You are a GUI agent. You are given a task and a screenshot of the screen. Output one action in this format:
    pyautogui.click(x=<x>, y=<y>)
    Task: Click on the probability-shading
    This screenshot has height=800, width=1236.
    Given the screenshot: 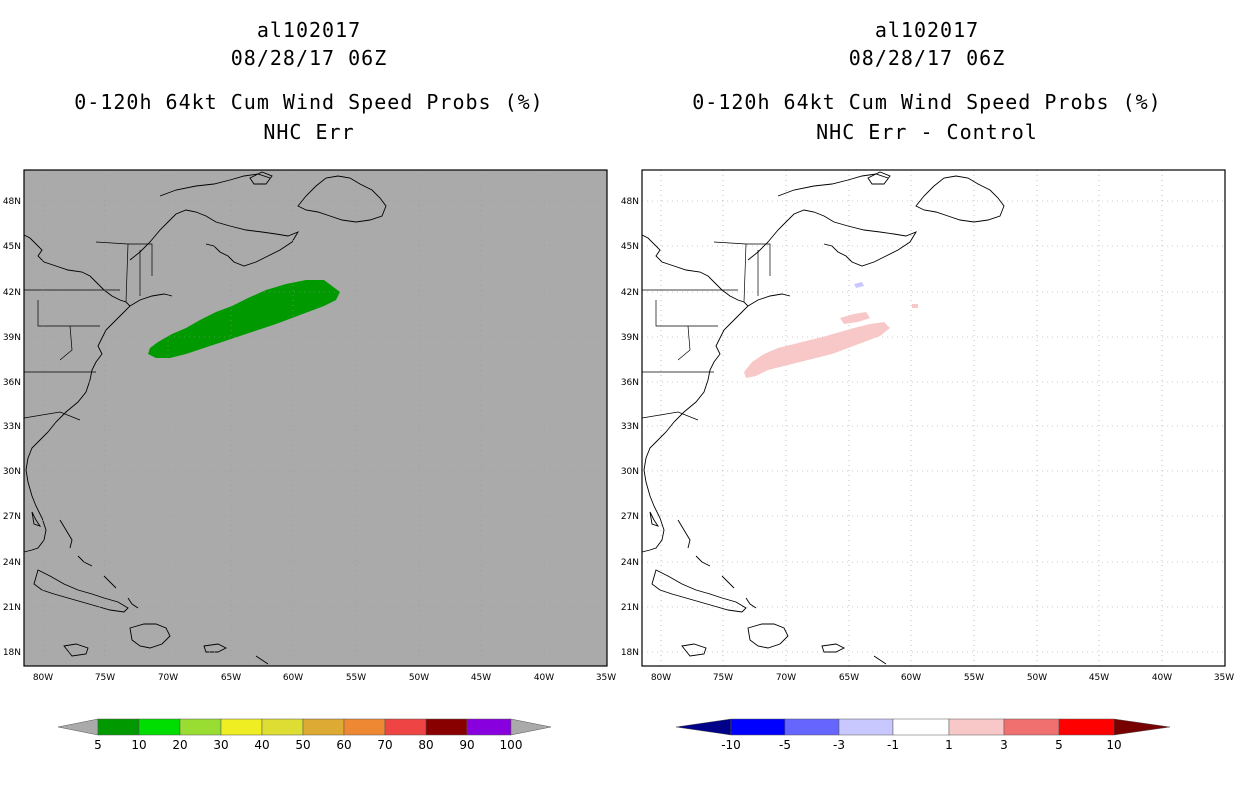 What is the action you would take?
    pyautogui.click(x=244, y=319)
    